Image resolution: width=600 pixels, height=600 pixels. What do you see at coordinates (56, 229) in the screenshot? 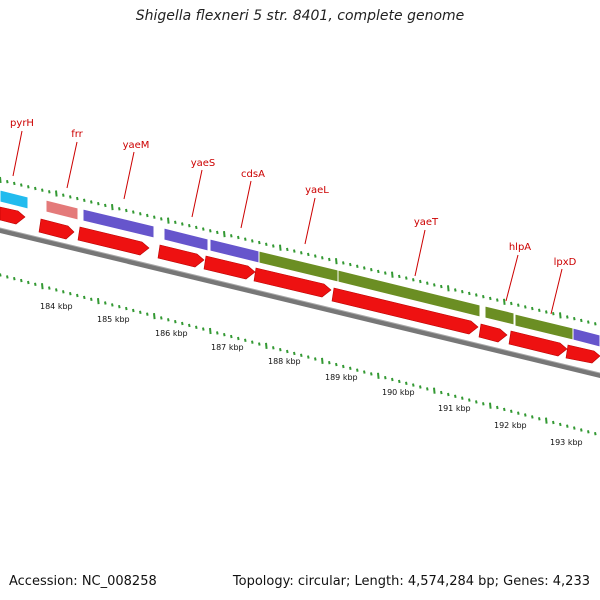
I see `cds-arrow-frr` at bounding box center [56, 229].